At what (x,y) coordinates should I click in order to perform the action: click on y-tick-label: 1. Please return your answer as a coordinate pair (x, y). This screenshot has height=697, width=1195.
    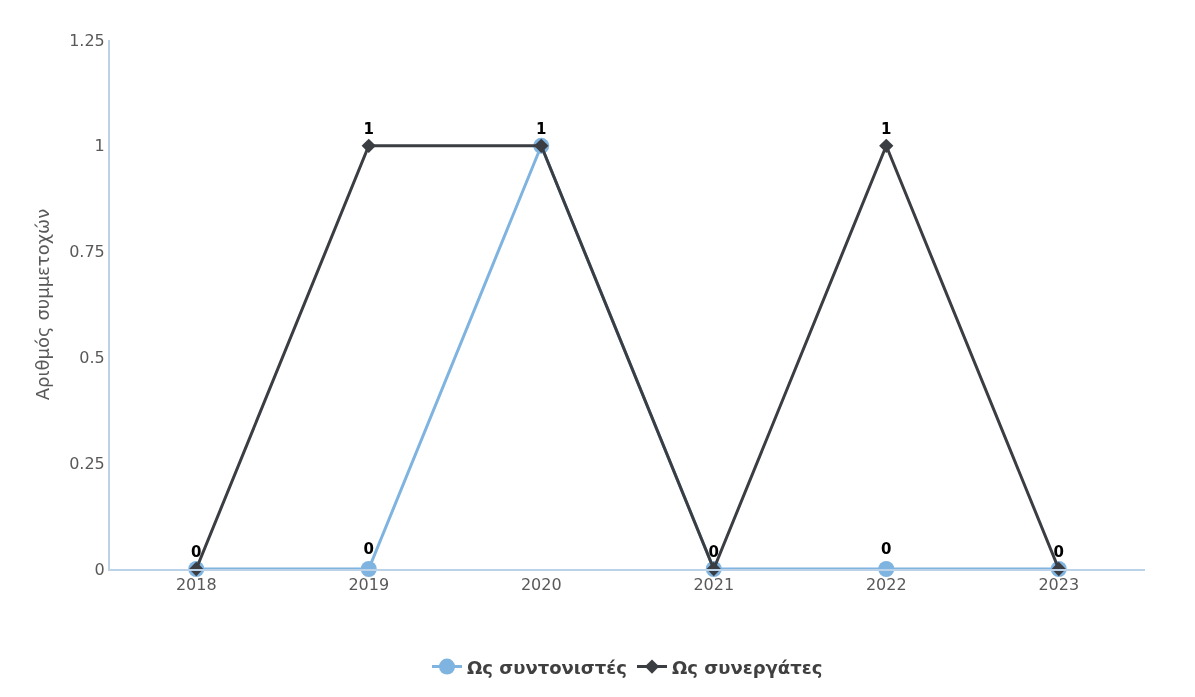
    Looking at the image, I should click on (99, 146).